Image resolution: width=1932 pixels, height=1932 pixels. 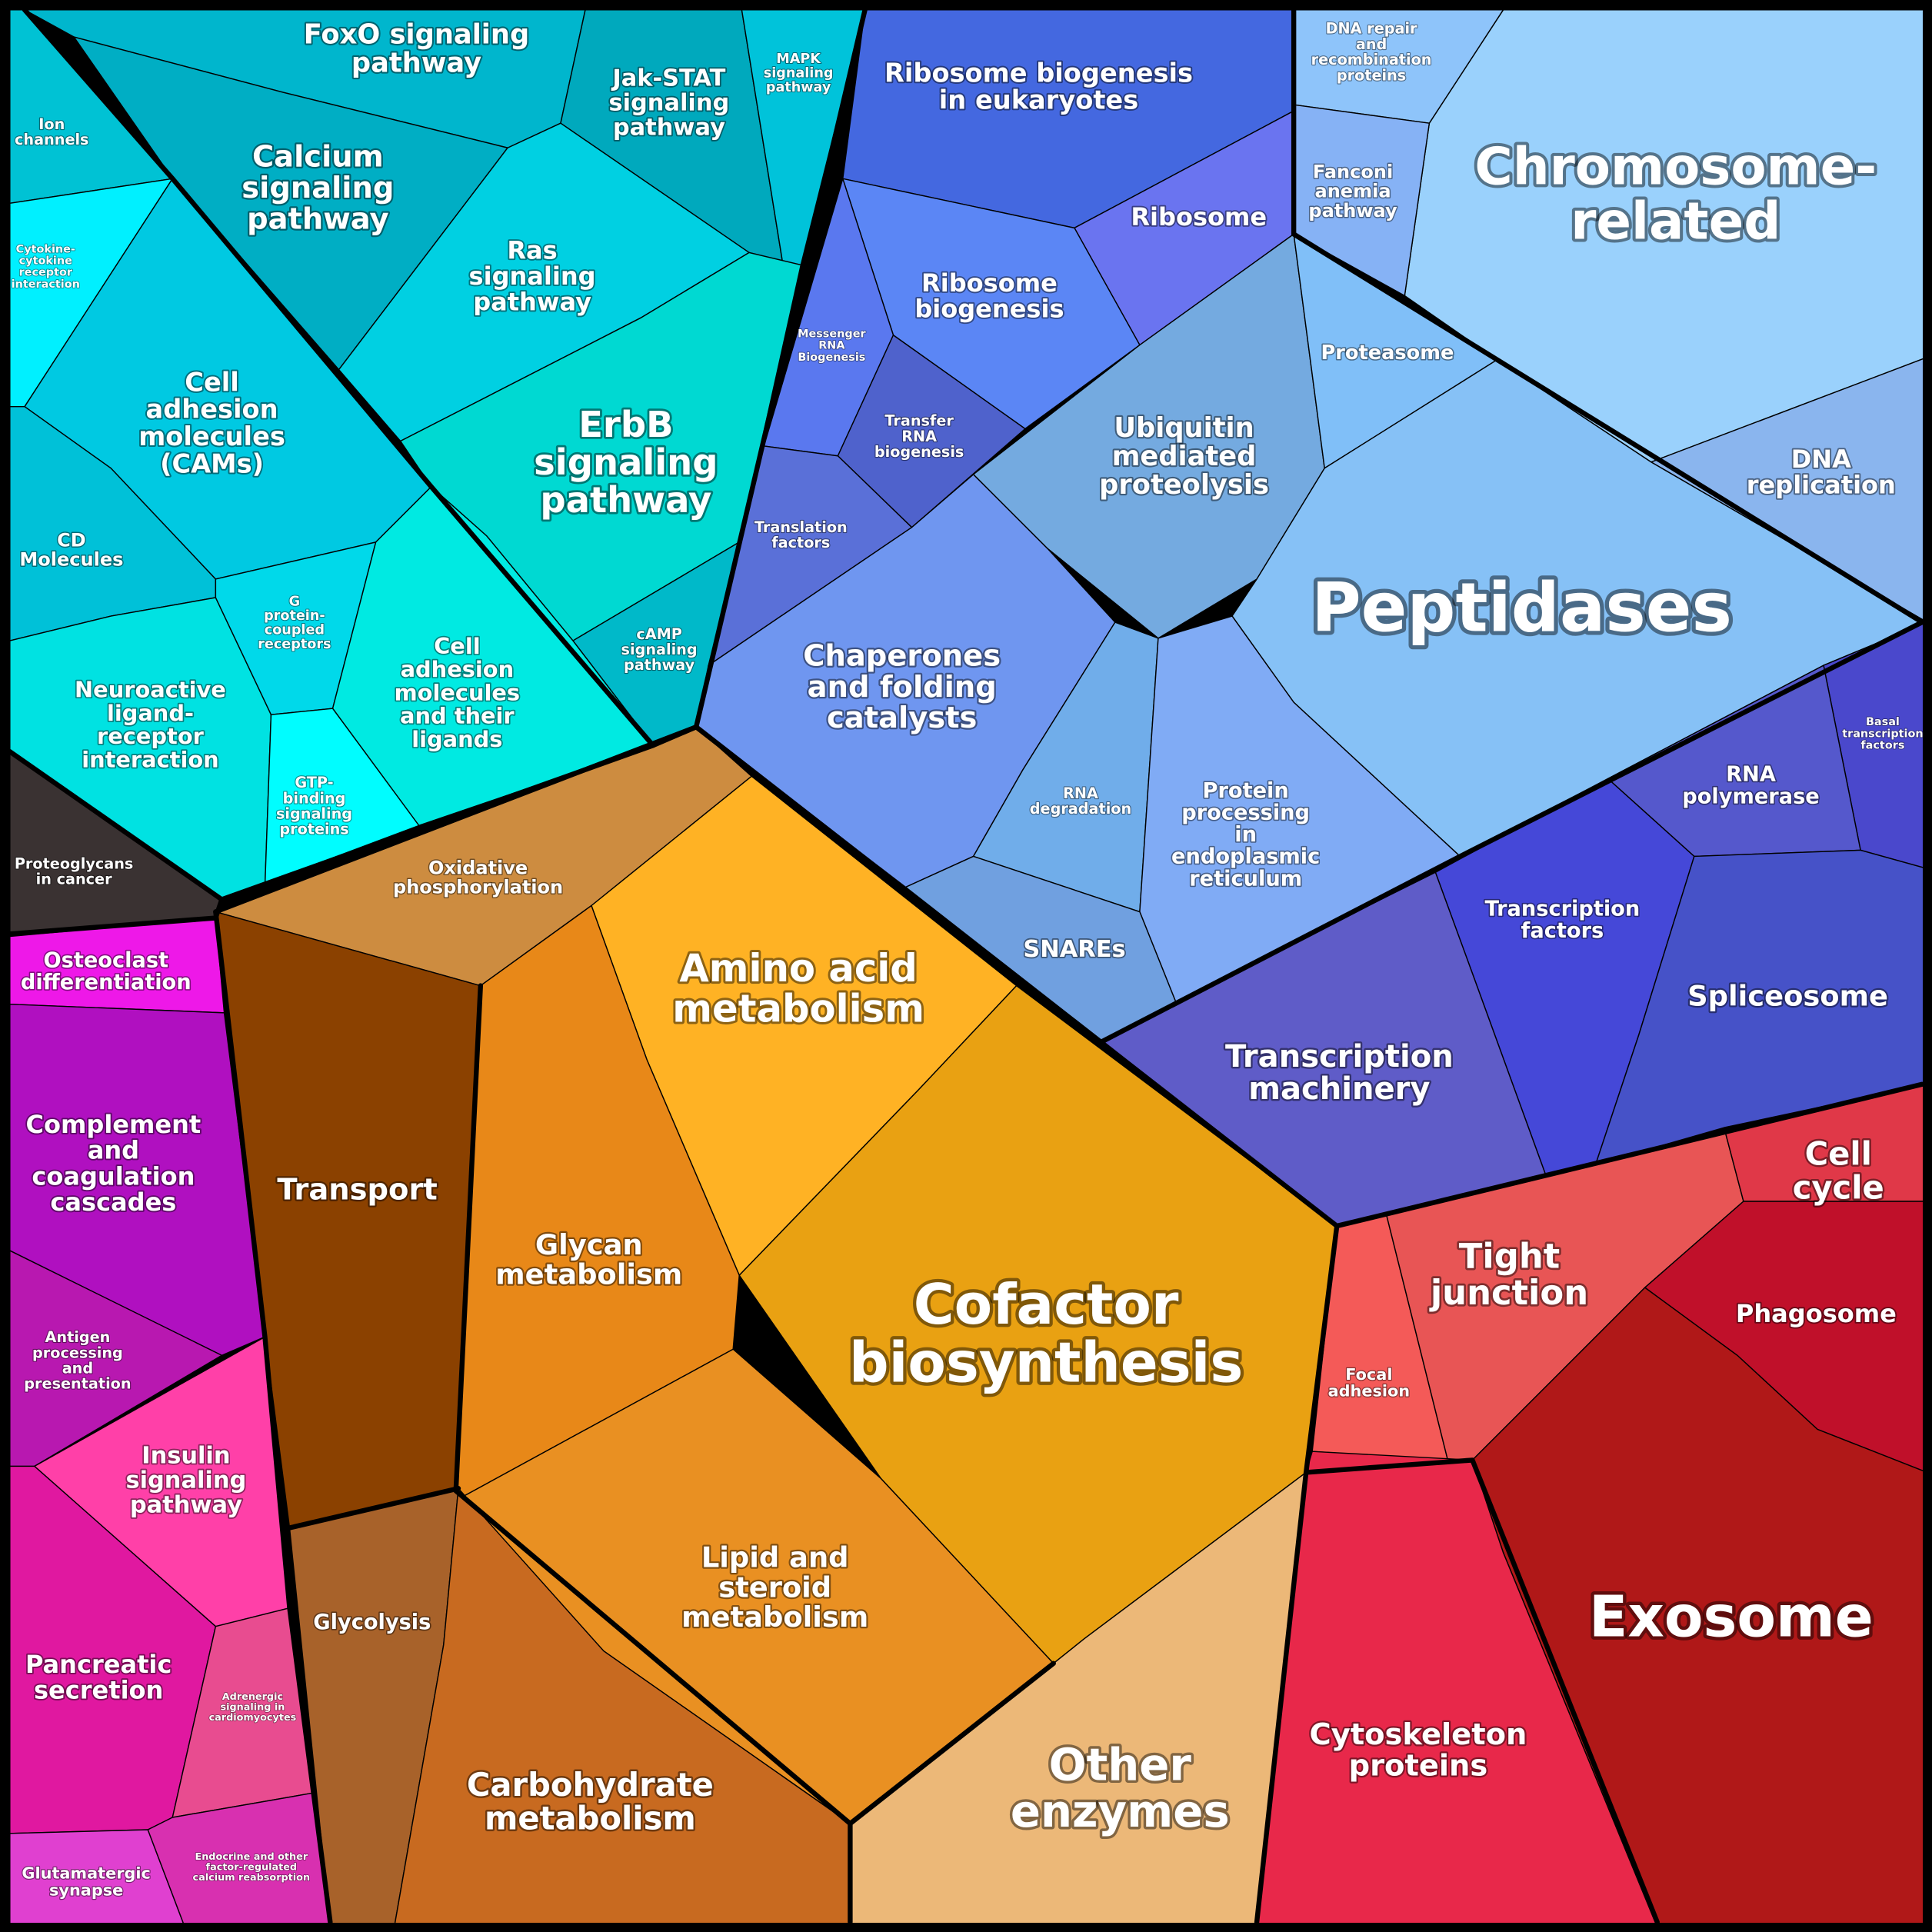 What do you see at coordinates (212, 410) in the screenshot?
I see `label-line: adhesion` at bounding box center [212, 410].